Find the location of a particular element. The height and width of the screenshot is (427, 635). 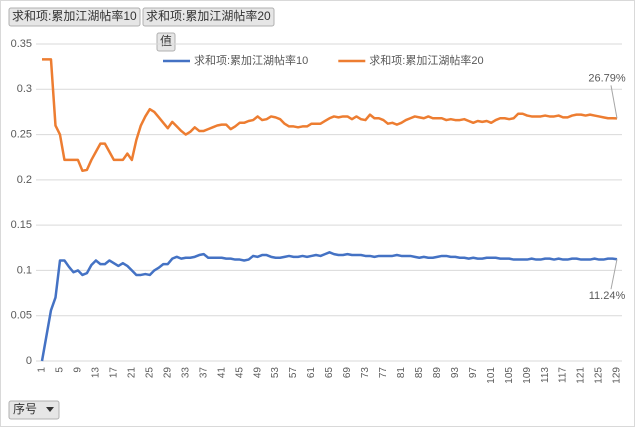

data-label: 11.24% is located at coordinates (607, 296).